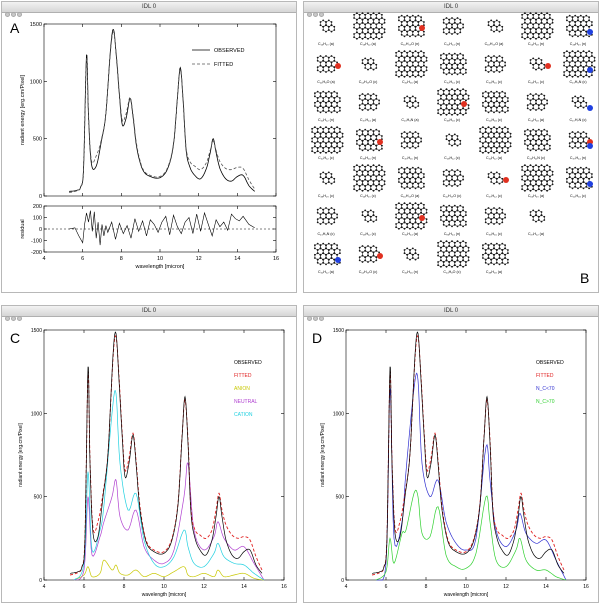 This screenshot has height=604, width=600. I want to click on oxygen-atom, so click(338, 66).